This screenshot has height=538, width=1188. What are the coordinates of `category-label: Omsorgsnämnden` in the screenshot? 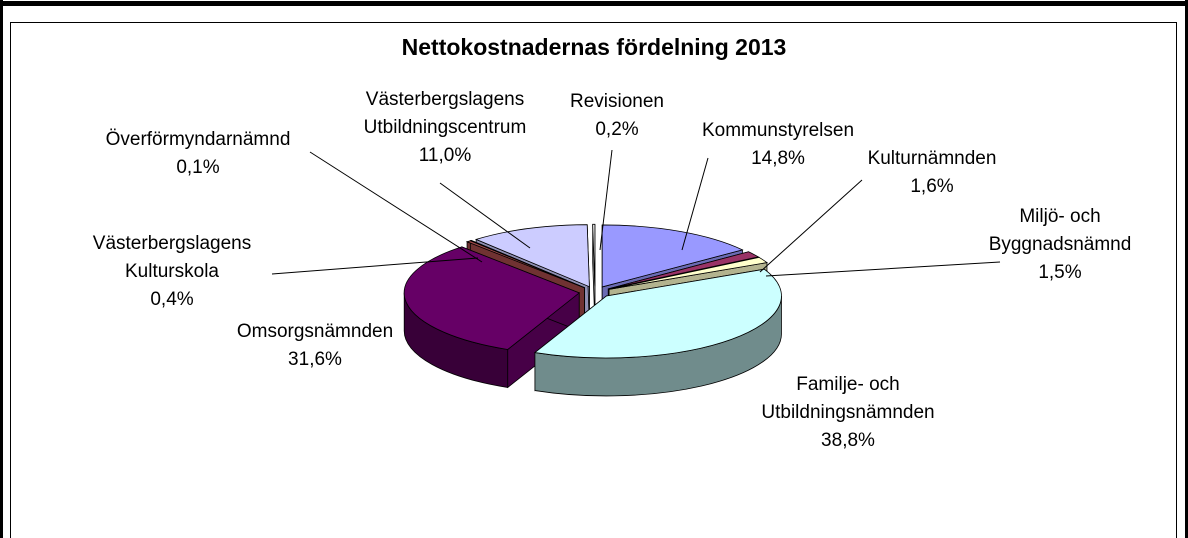 It's located at (315, 331).